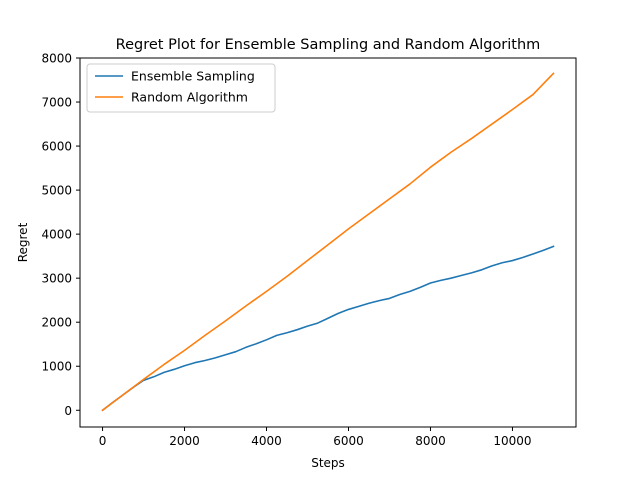 The width and height of the screenshot is (640, 480). Describe the element at coordinates (315, 437) in the screenshot. I see `x-axis-ticks: 0 2000 4000 6000 8000 10000` at that location.